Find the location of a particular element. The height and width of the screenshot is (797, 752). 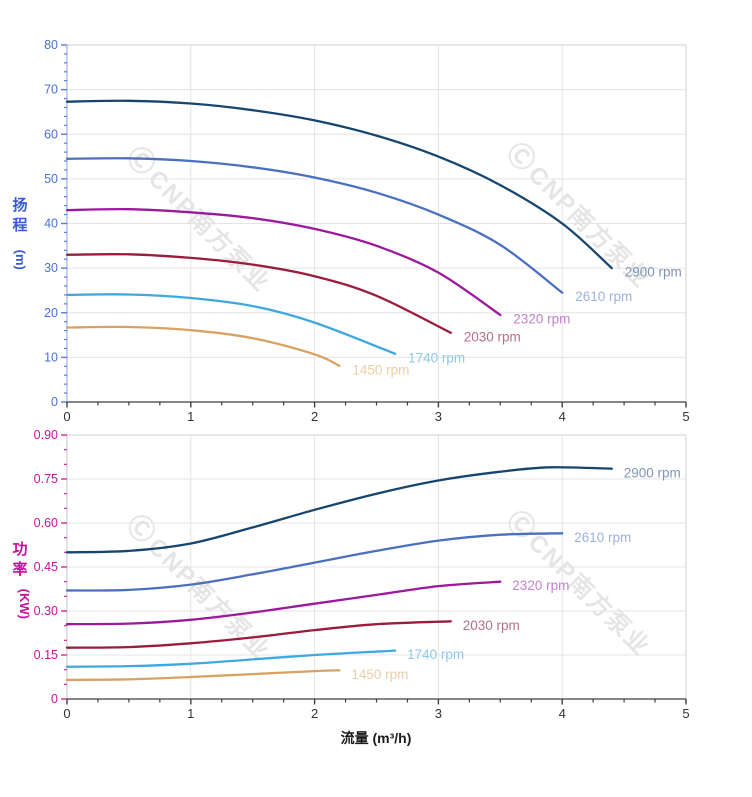

y-tick-label: 0.45 is located at coordinates (46, 567).